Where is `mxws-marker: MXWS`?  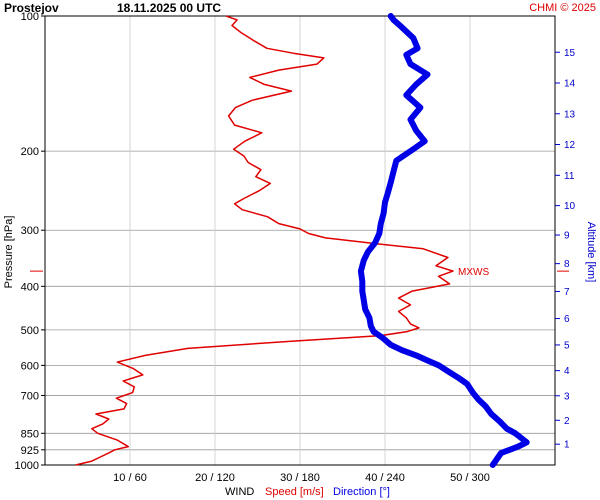
mxws-marker: MXWS is located at coordinates (299, 272).